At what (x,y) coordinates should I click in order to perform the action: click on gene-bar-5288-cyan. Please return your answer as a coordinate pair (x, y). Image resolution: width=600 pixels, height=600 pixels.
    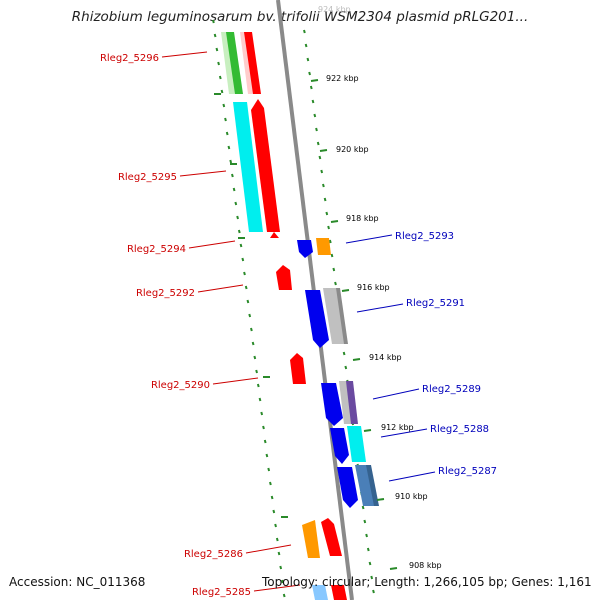
    Looking at the image, I should click on (356, 444).